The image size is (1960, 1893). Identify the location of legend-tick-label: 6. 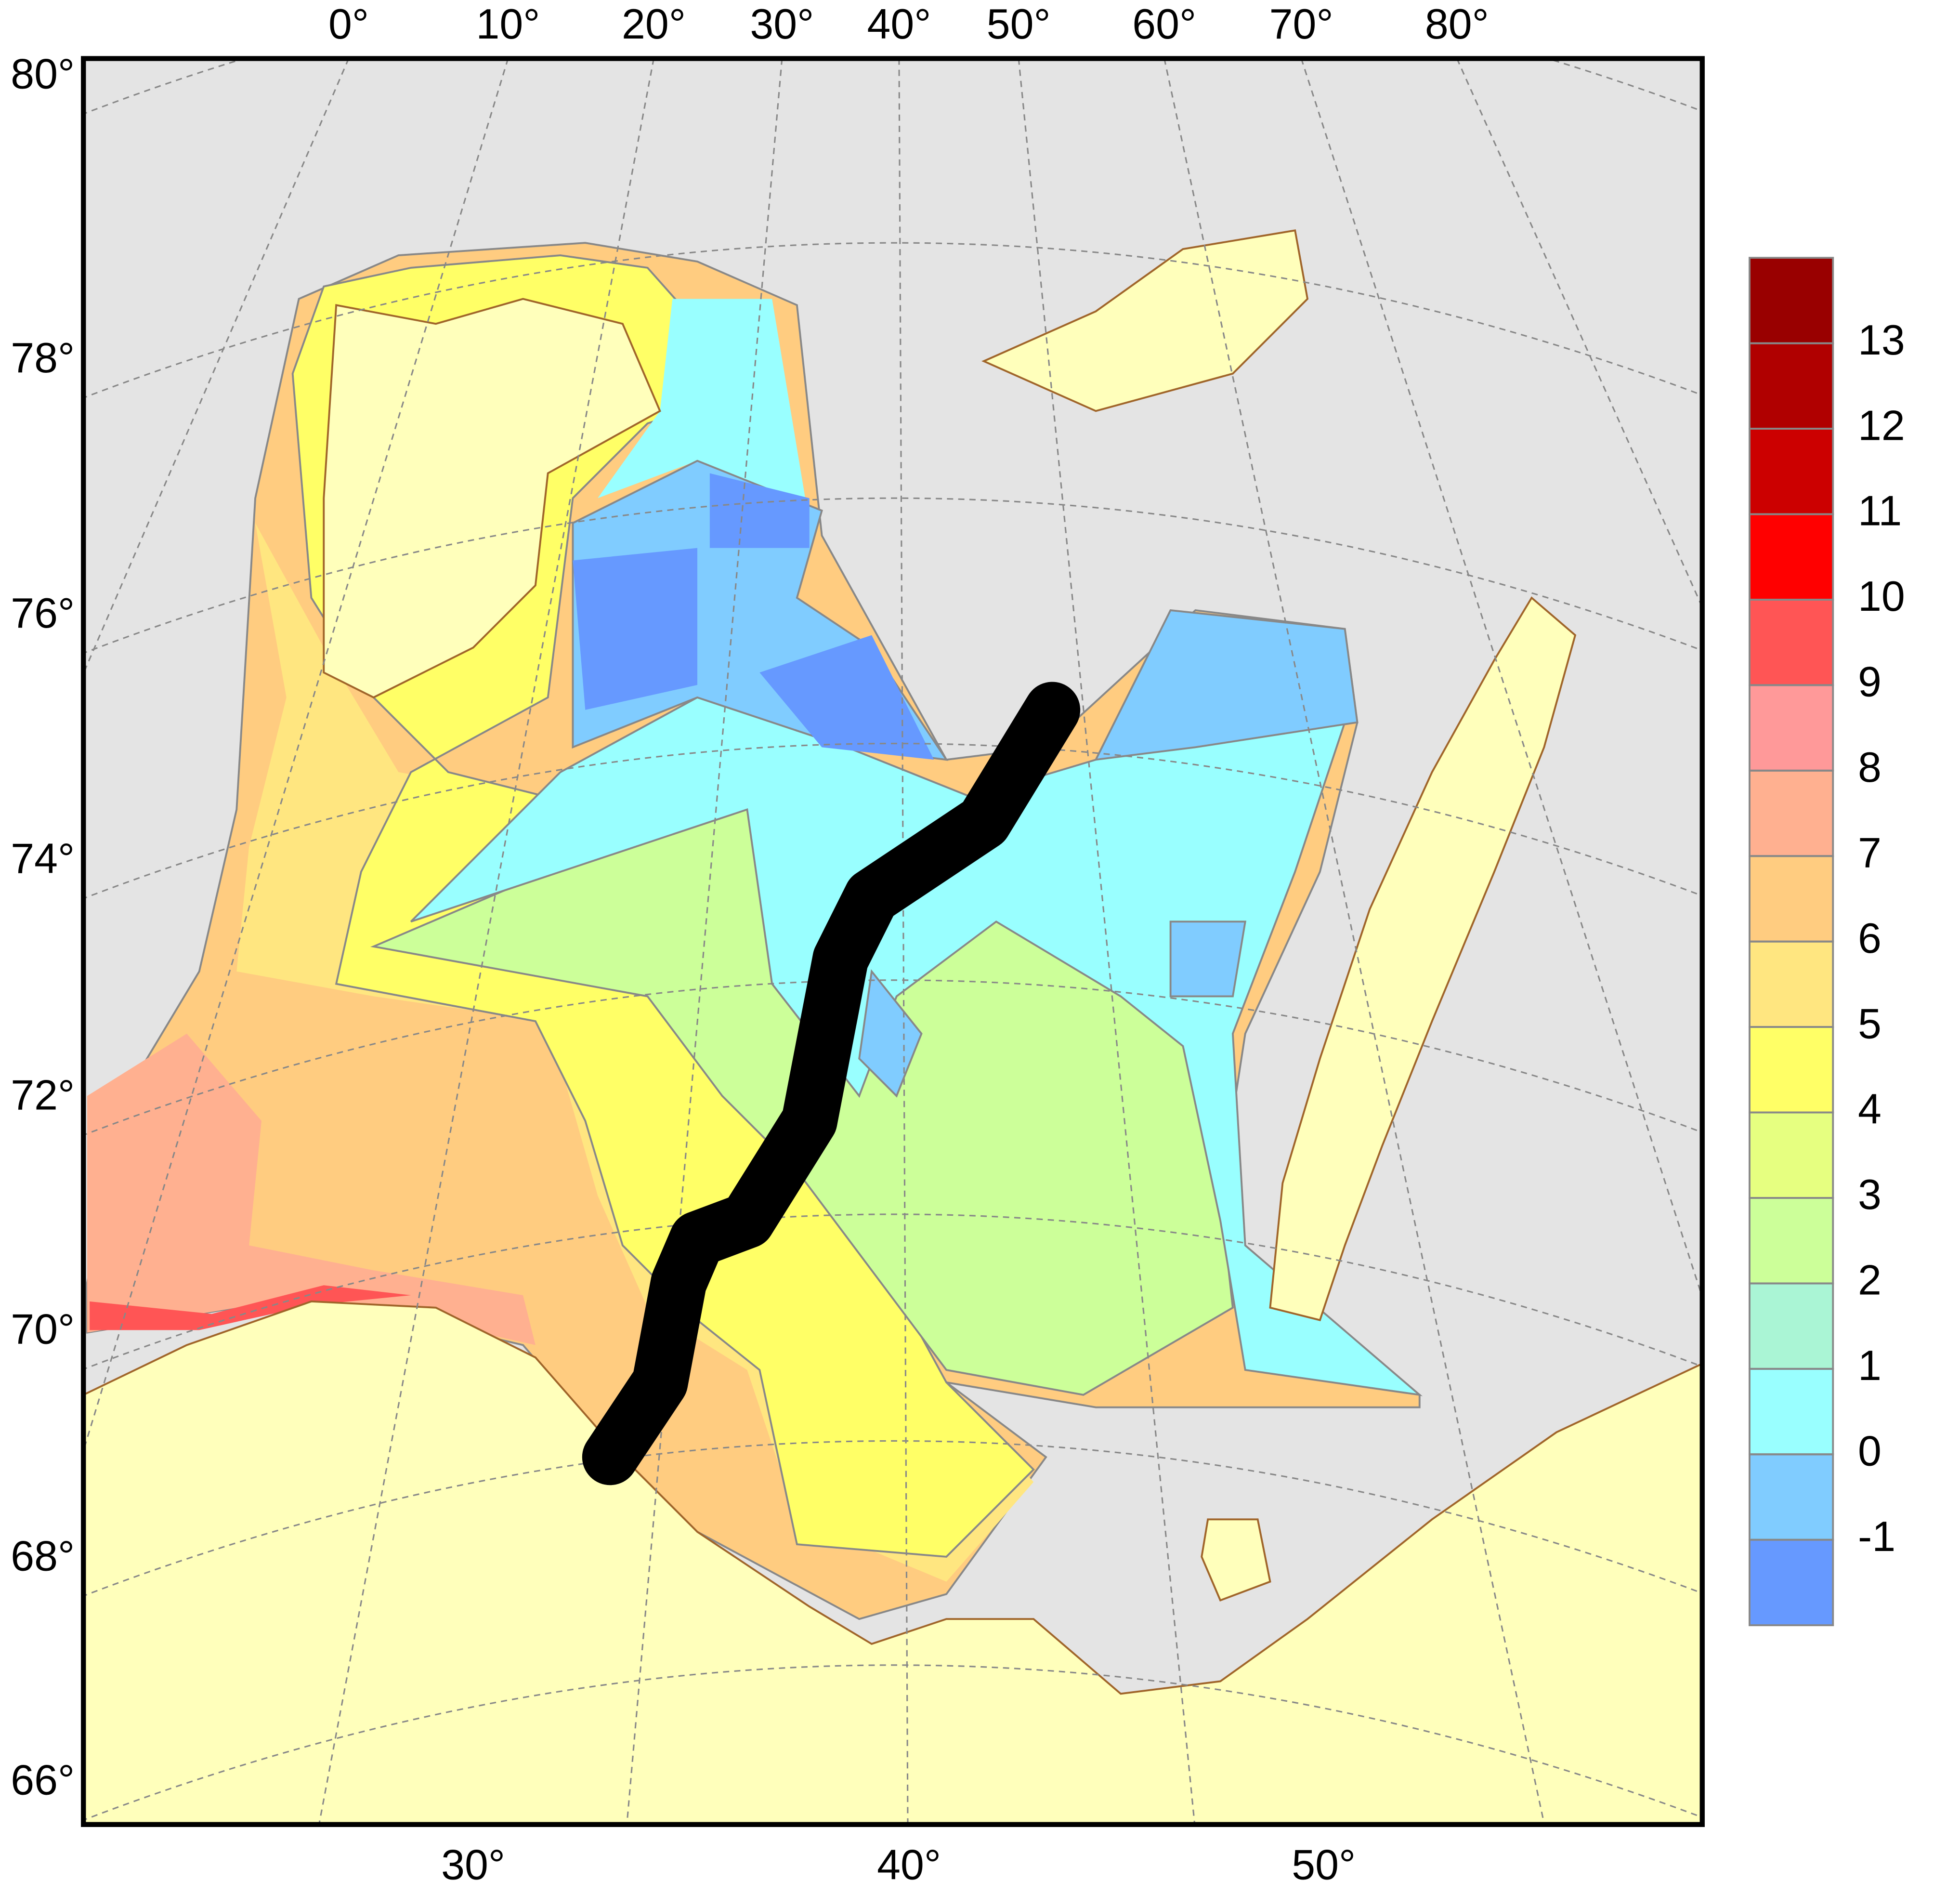
(1870, 938).